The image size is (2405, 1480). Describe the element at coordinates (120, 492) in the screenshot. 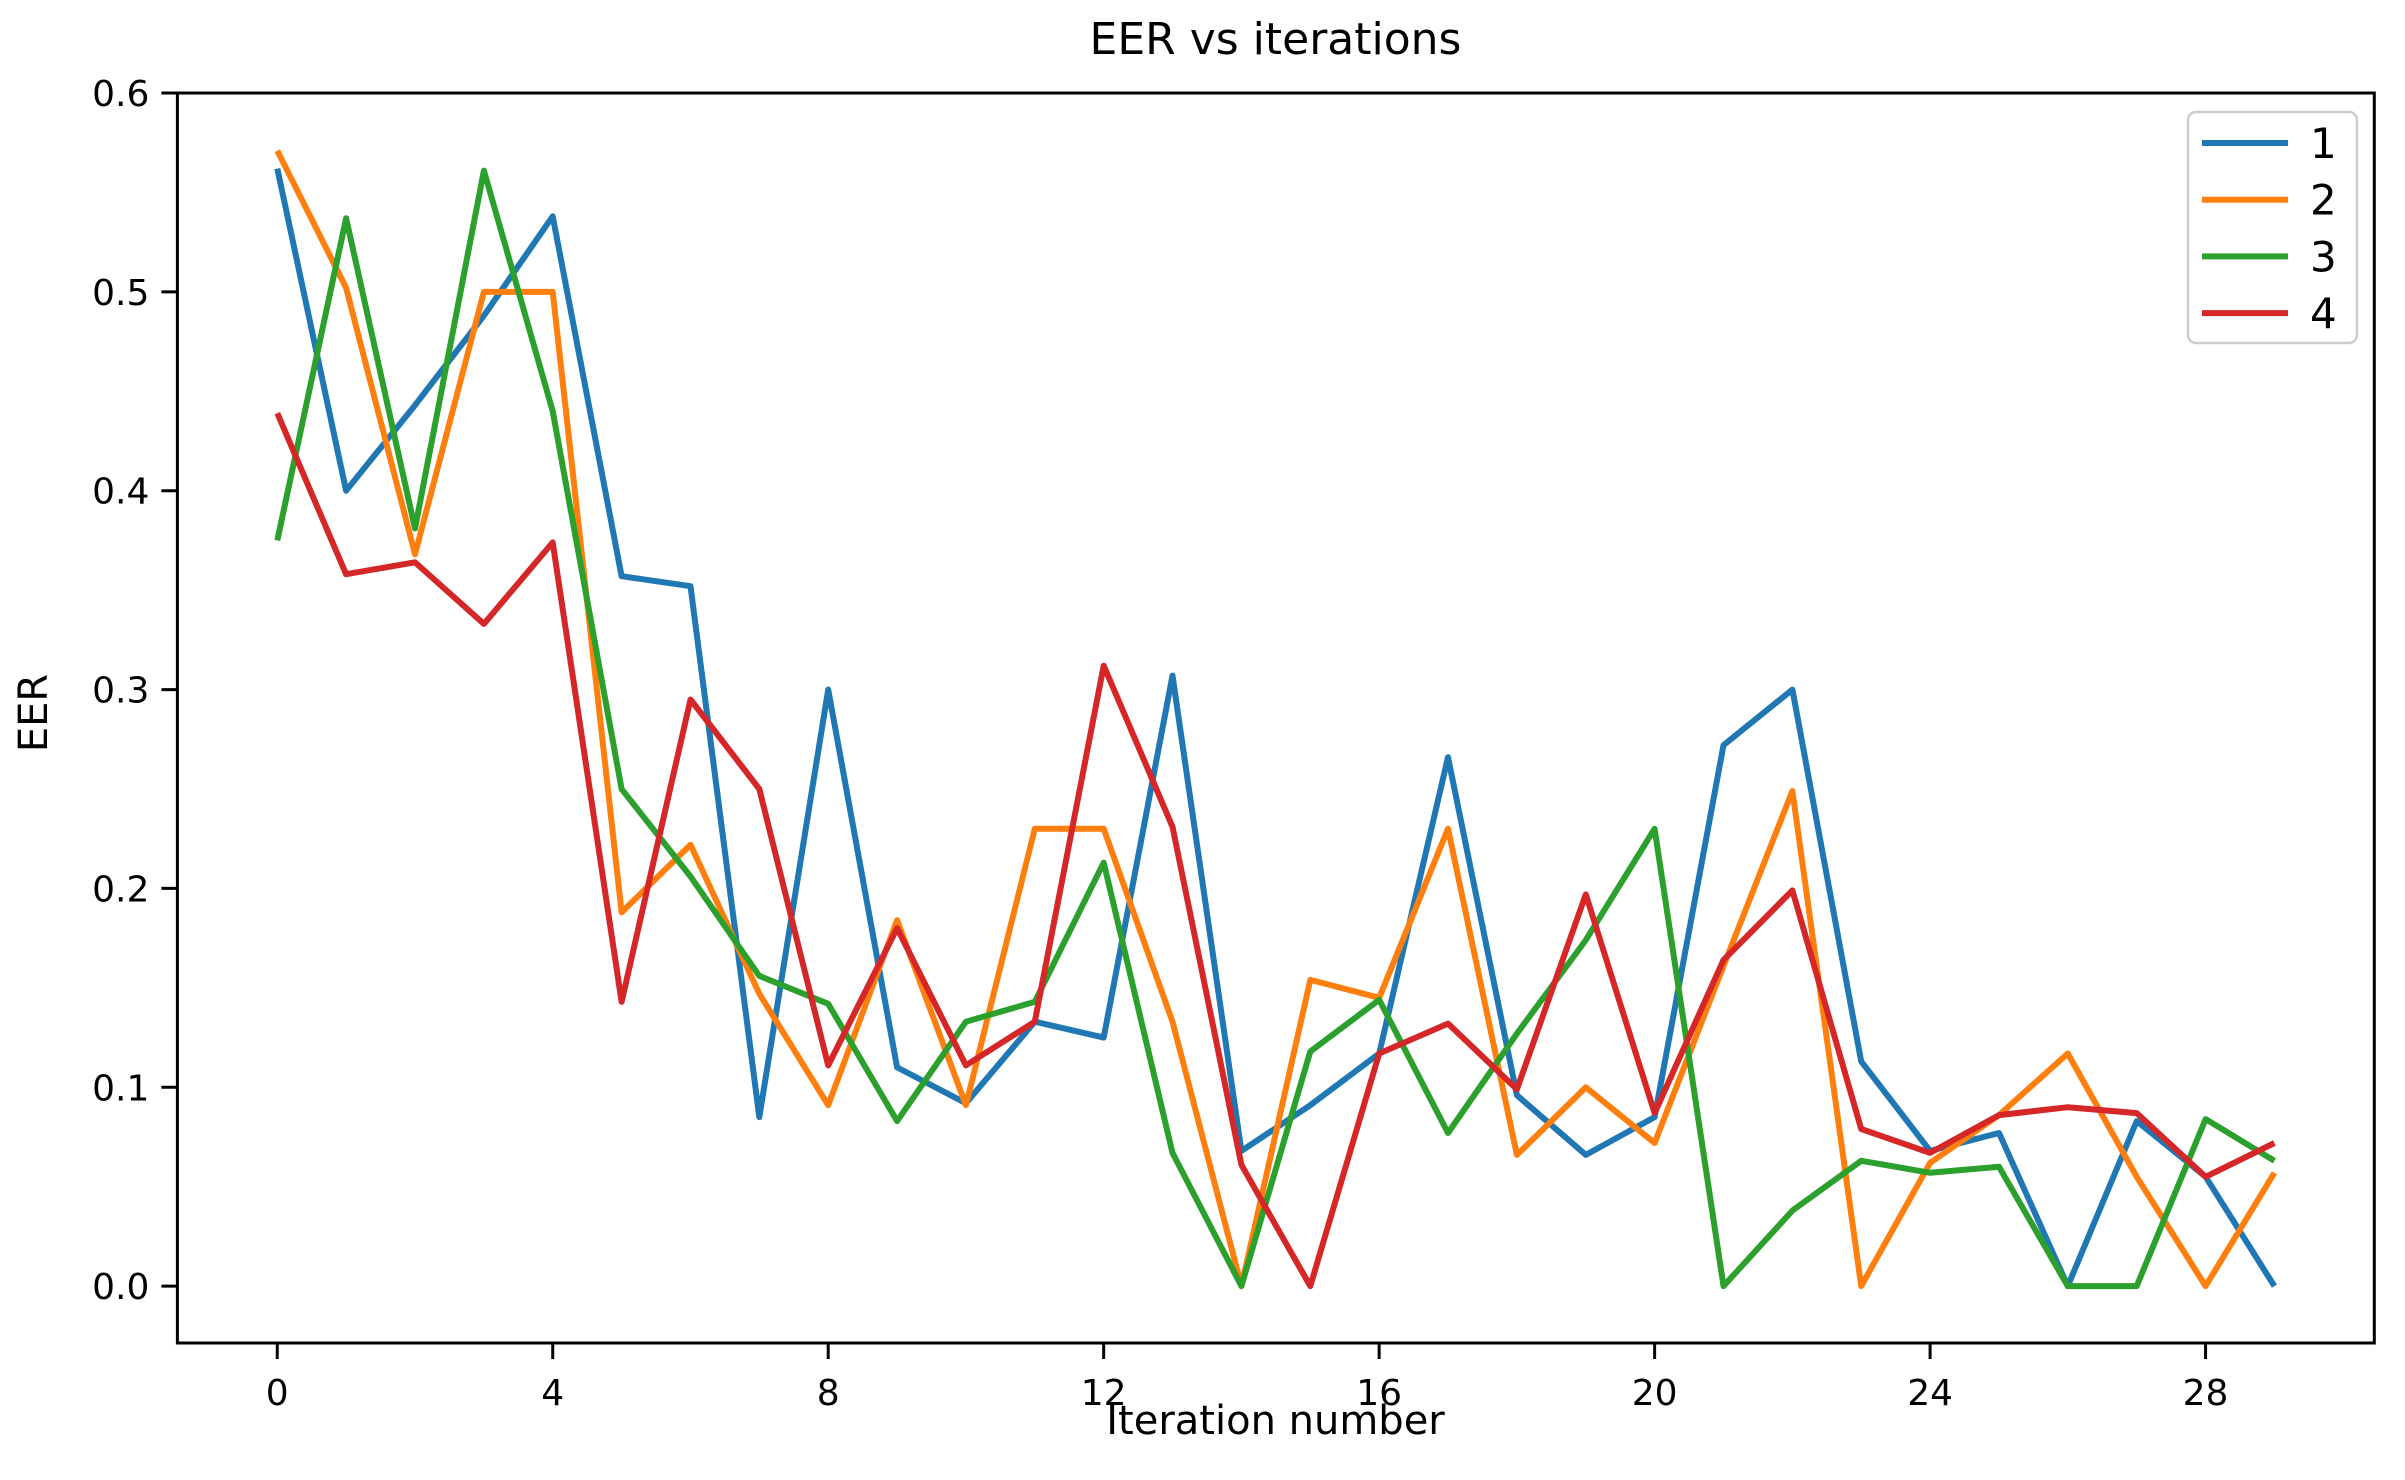

I see `y-tick-label: 0.4` at that location.